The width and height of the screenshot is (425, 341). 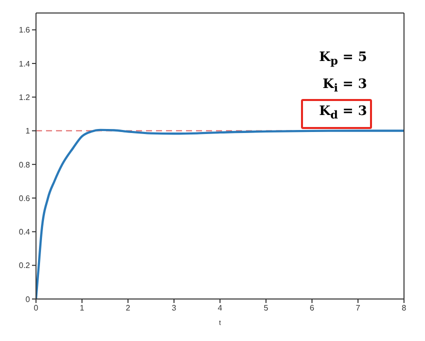 I want to click on x-tick-label: 8, so click(x=404, y=308).